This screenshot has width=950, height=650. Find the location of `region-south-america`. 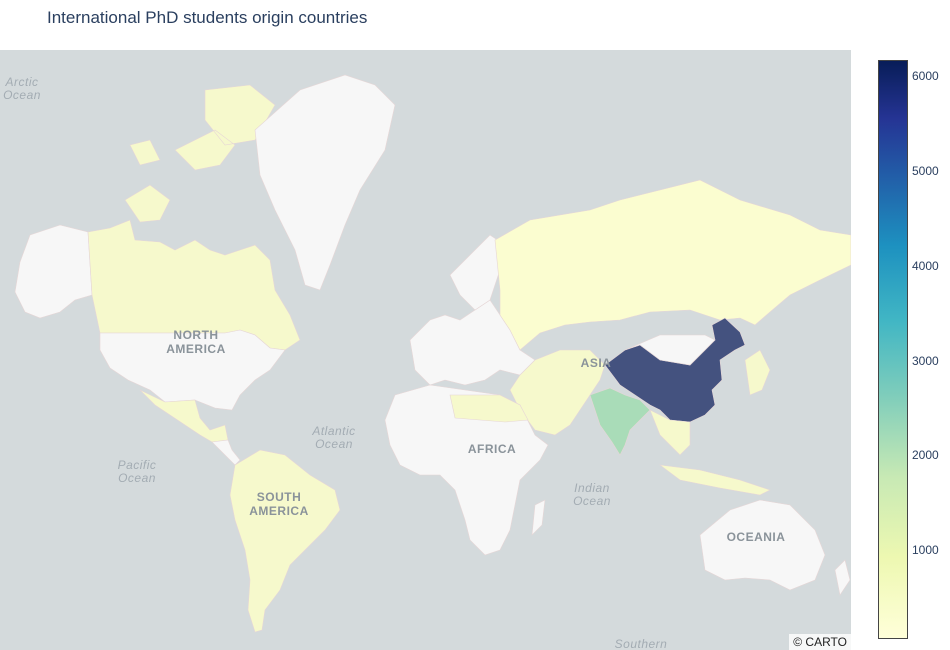

region-south-america is located at coordinates (285, 541).